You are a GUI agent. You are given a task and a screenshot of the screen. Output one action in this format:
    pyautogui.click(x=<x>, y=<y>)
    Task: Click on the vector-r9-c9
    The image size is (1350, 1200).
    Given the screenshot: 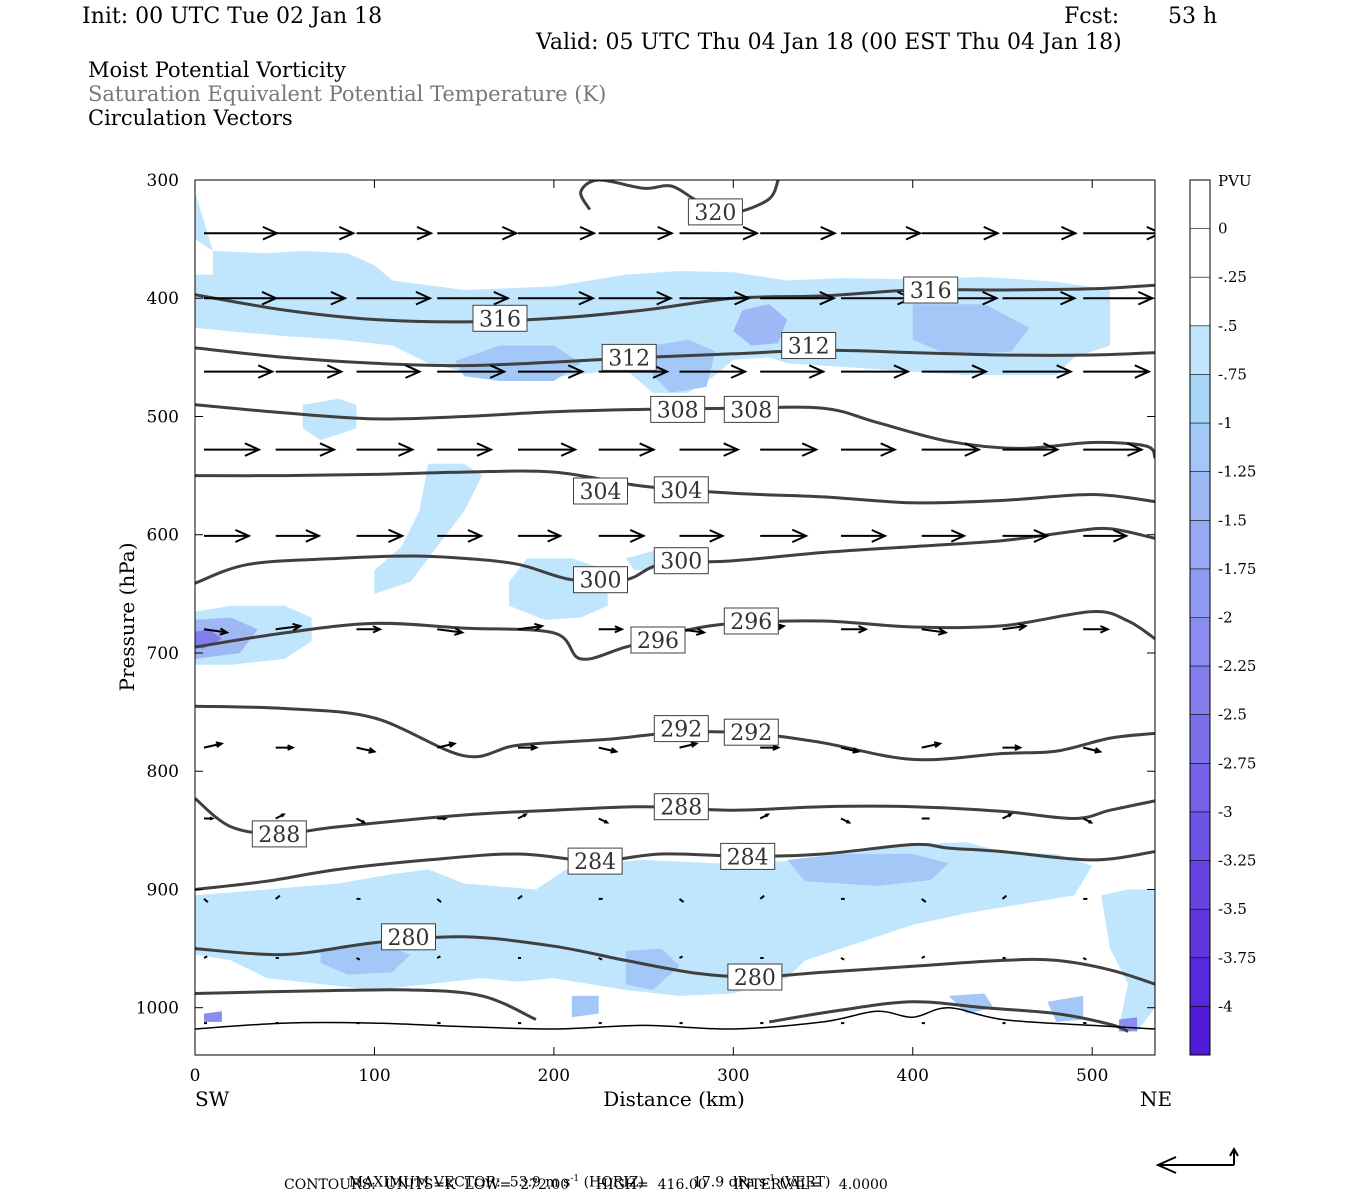 What is the action you would take?
    pyautogui.click(x=923, y=957)
    